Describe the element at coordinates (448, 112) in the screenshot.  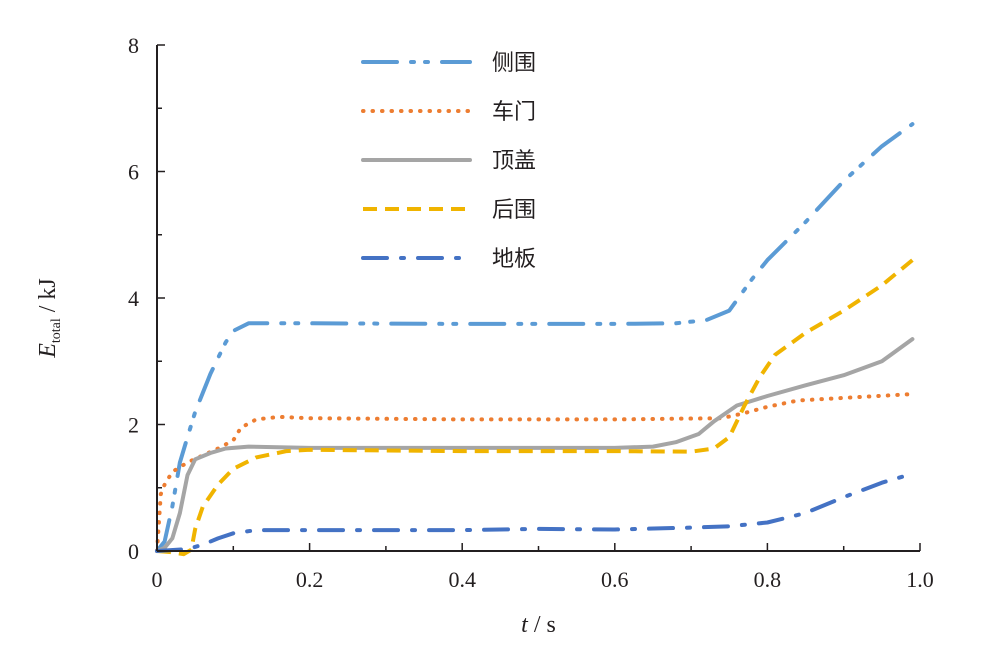
I see `legend-item-2: 车门` at that location.